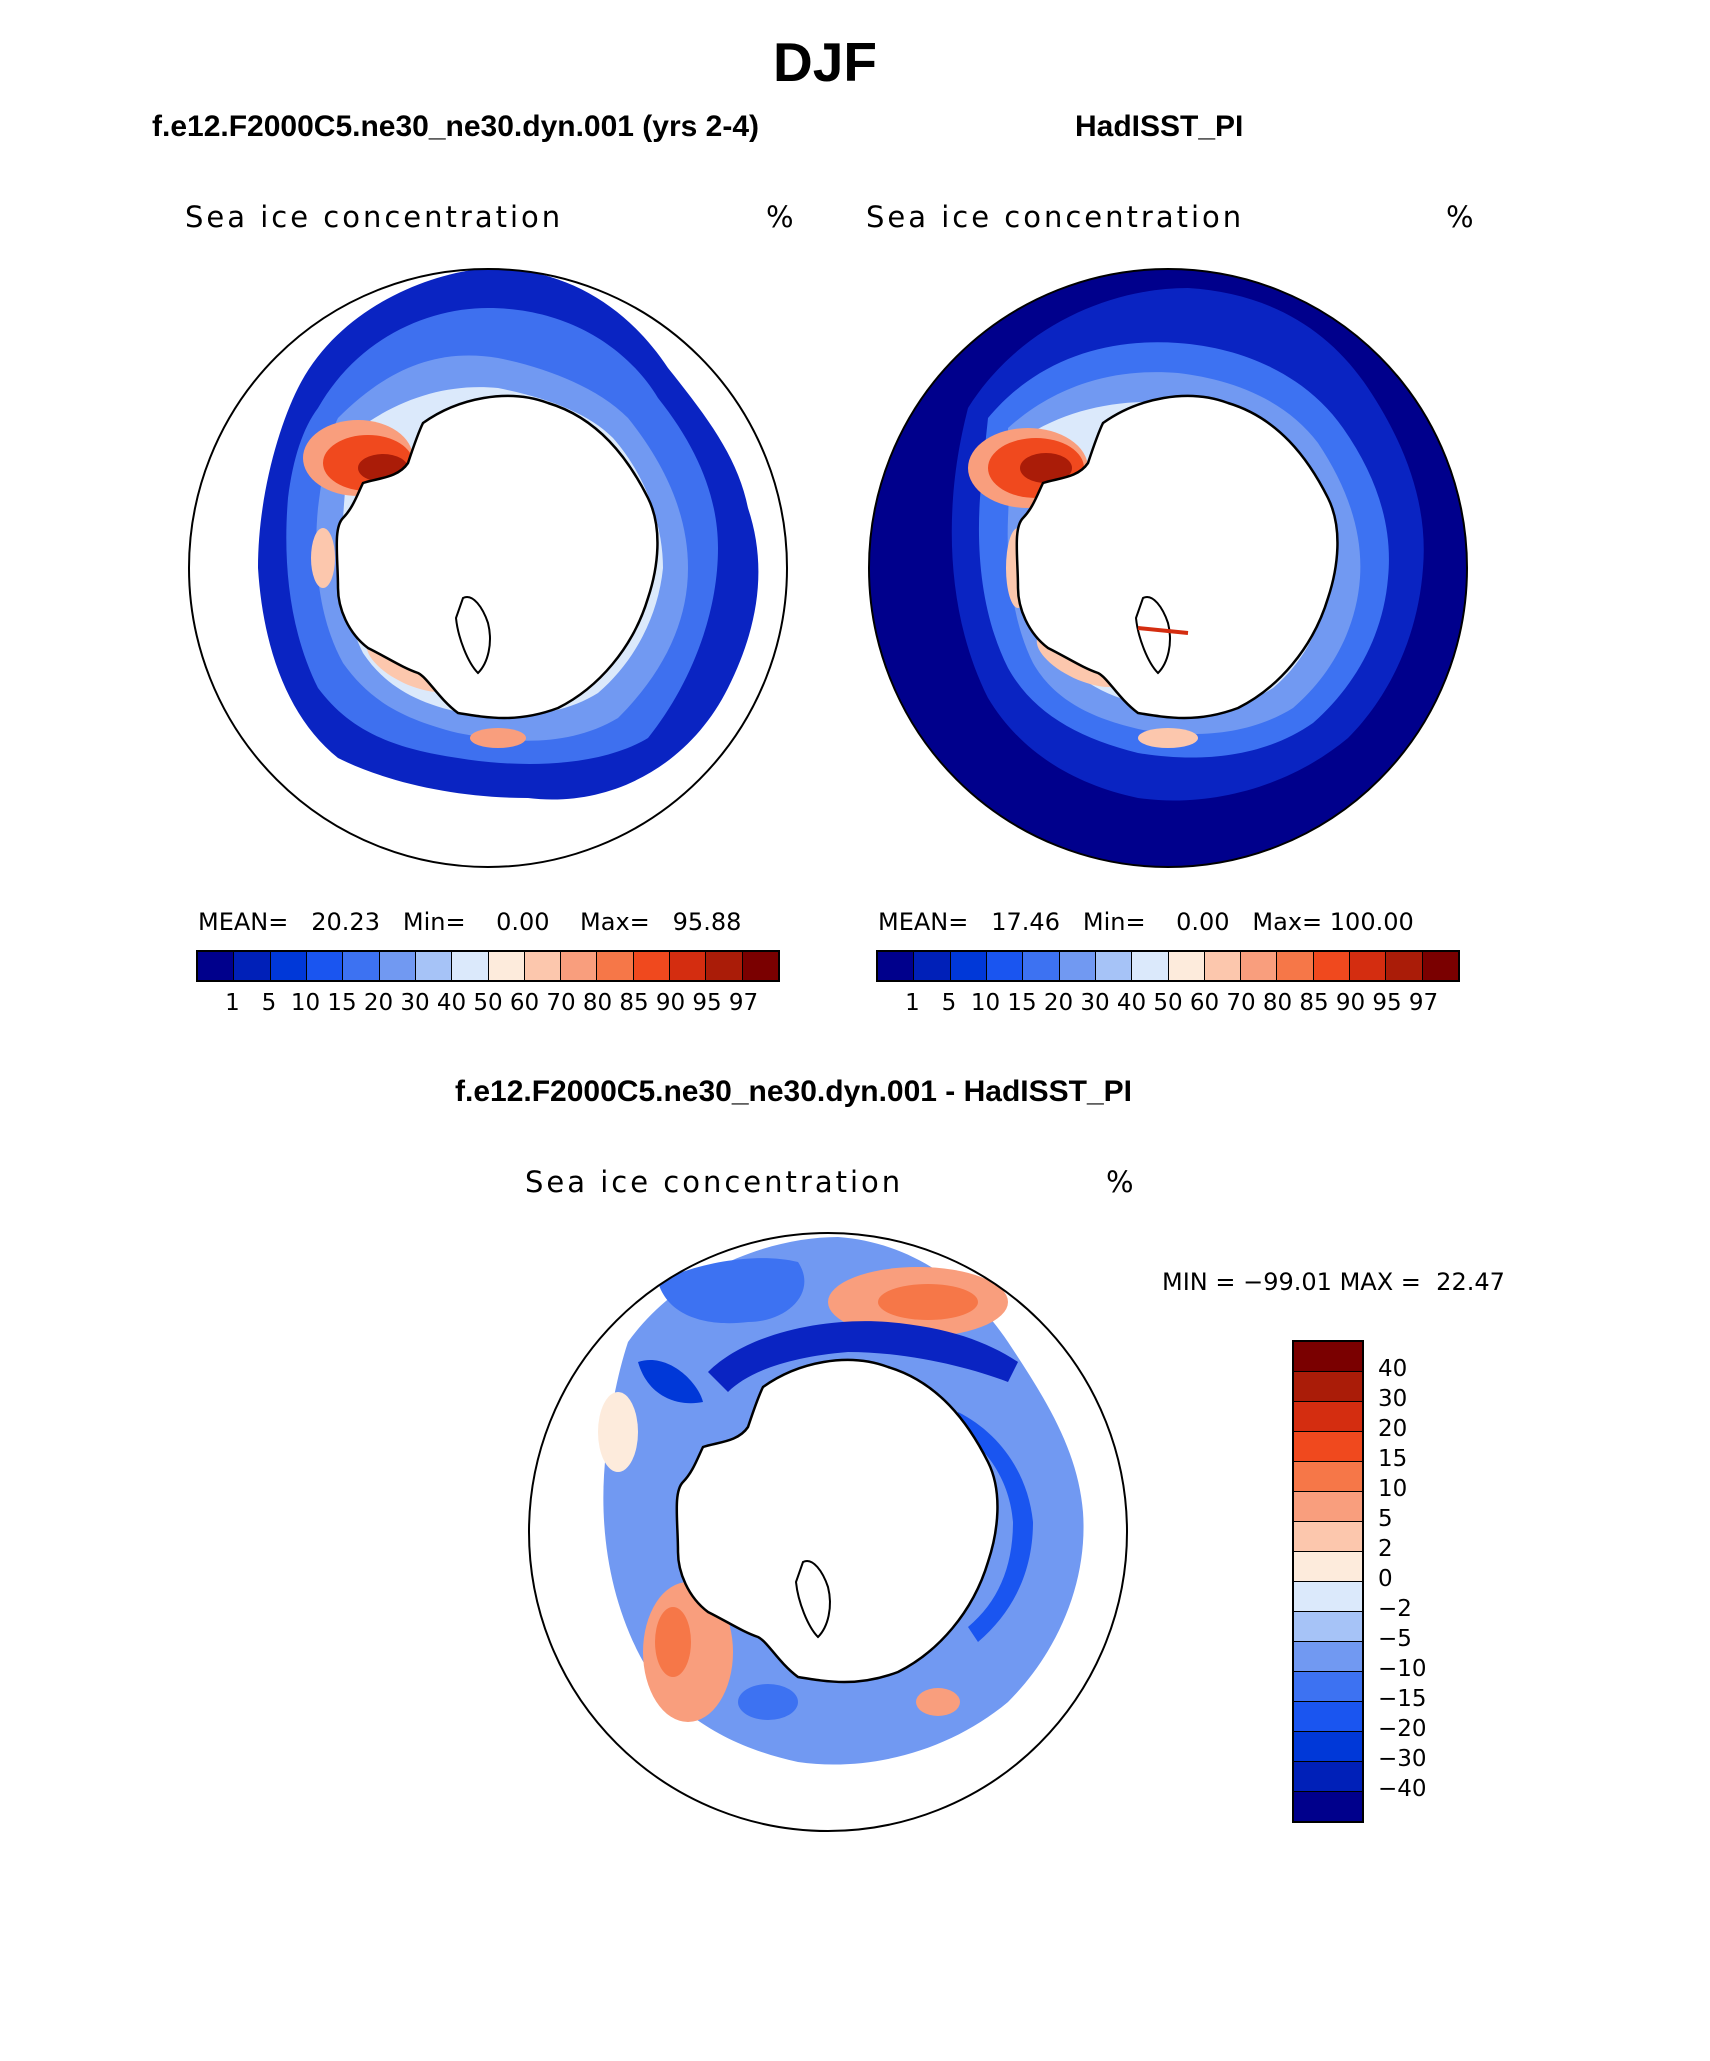 This screenshot has width=1710, height=2061. Describe the element at coordinates (1314, 1003) in the screenshot. I see `colorbar-tick-label: 85` at that location.